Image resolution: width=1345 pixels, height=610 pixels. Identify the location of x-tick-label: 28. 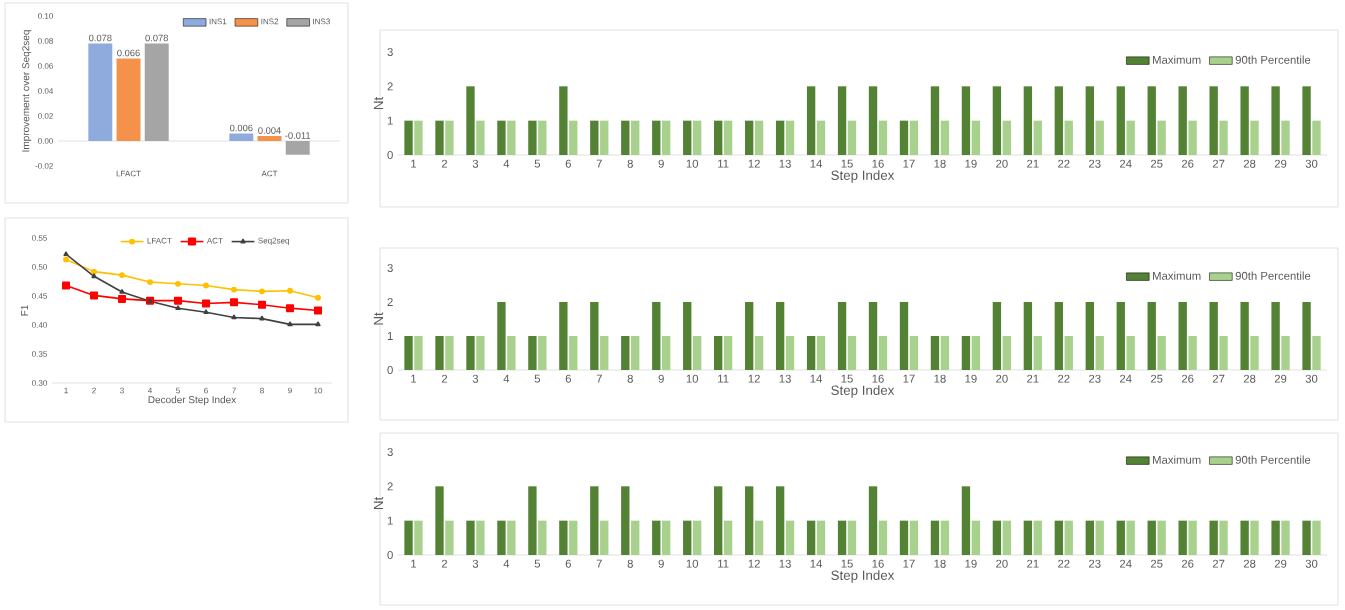
(1249, 563).